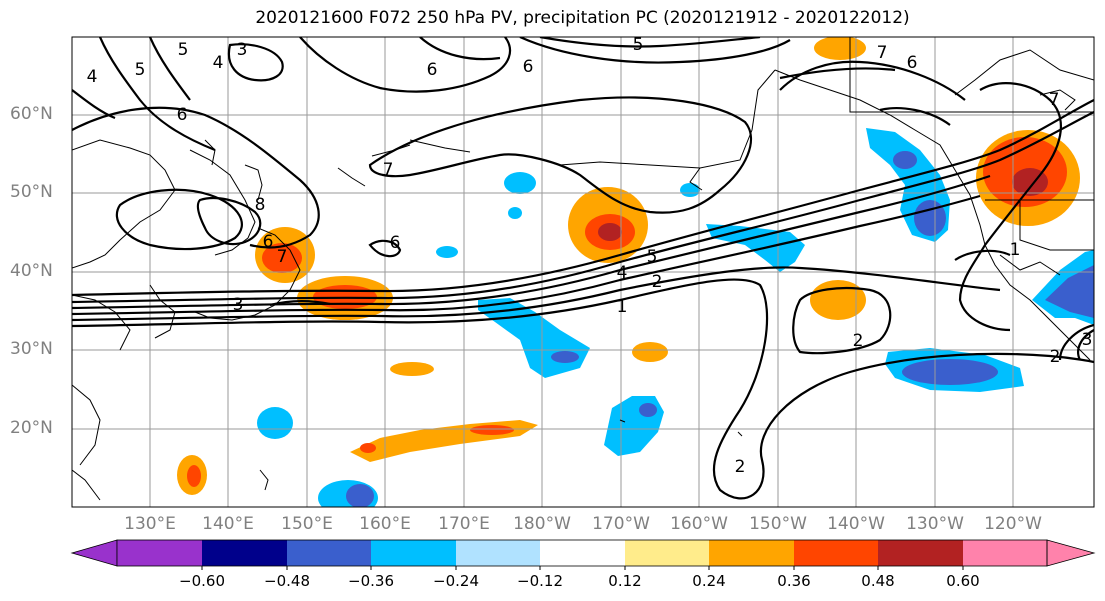  I want to click on contour-label: 8, so click(260, 205).